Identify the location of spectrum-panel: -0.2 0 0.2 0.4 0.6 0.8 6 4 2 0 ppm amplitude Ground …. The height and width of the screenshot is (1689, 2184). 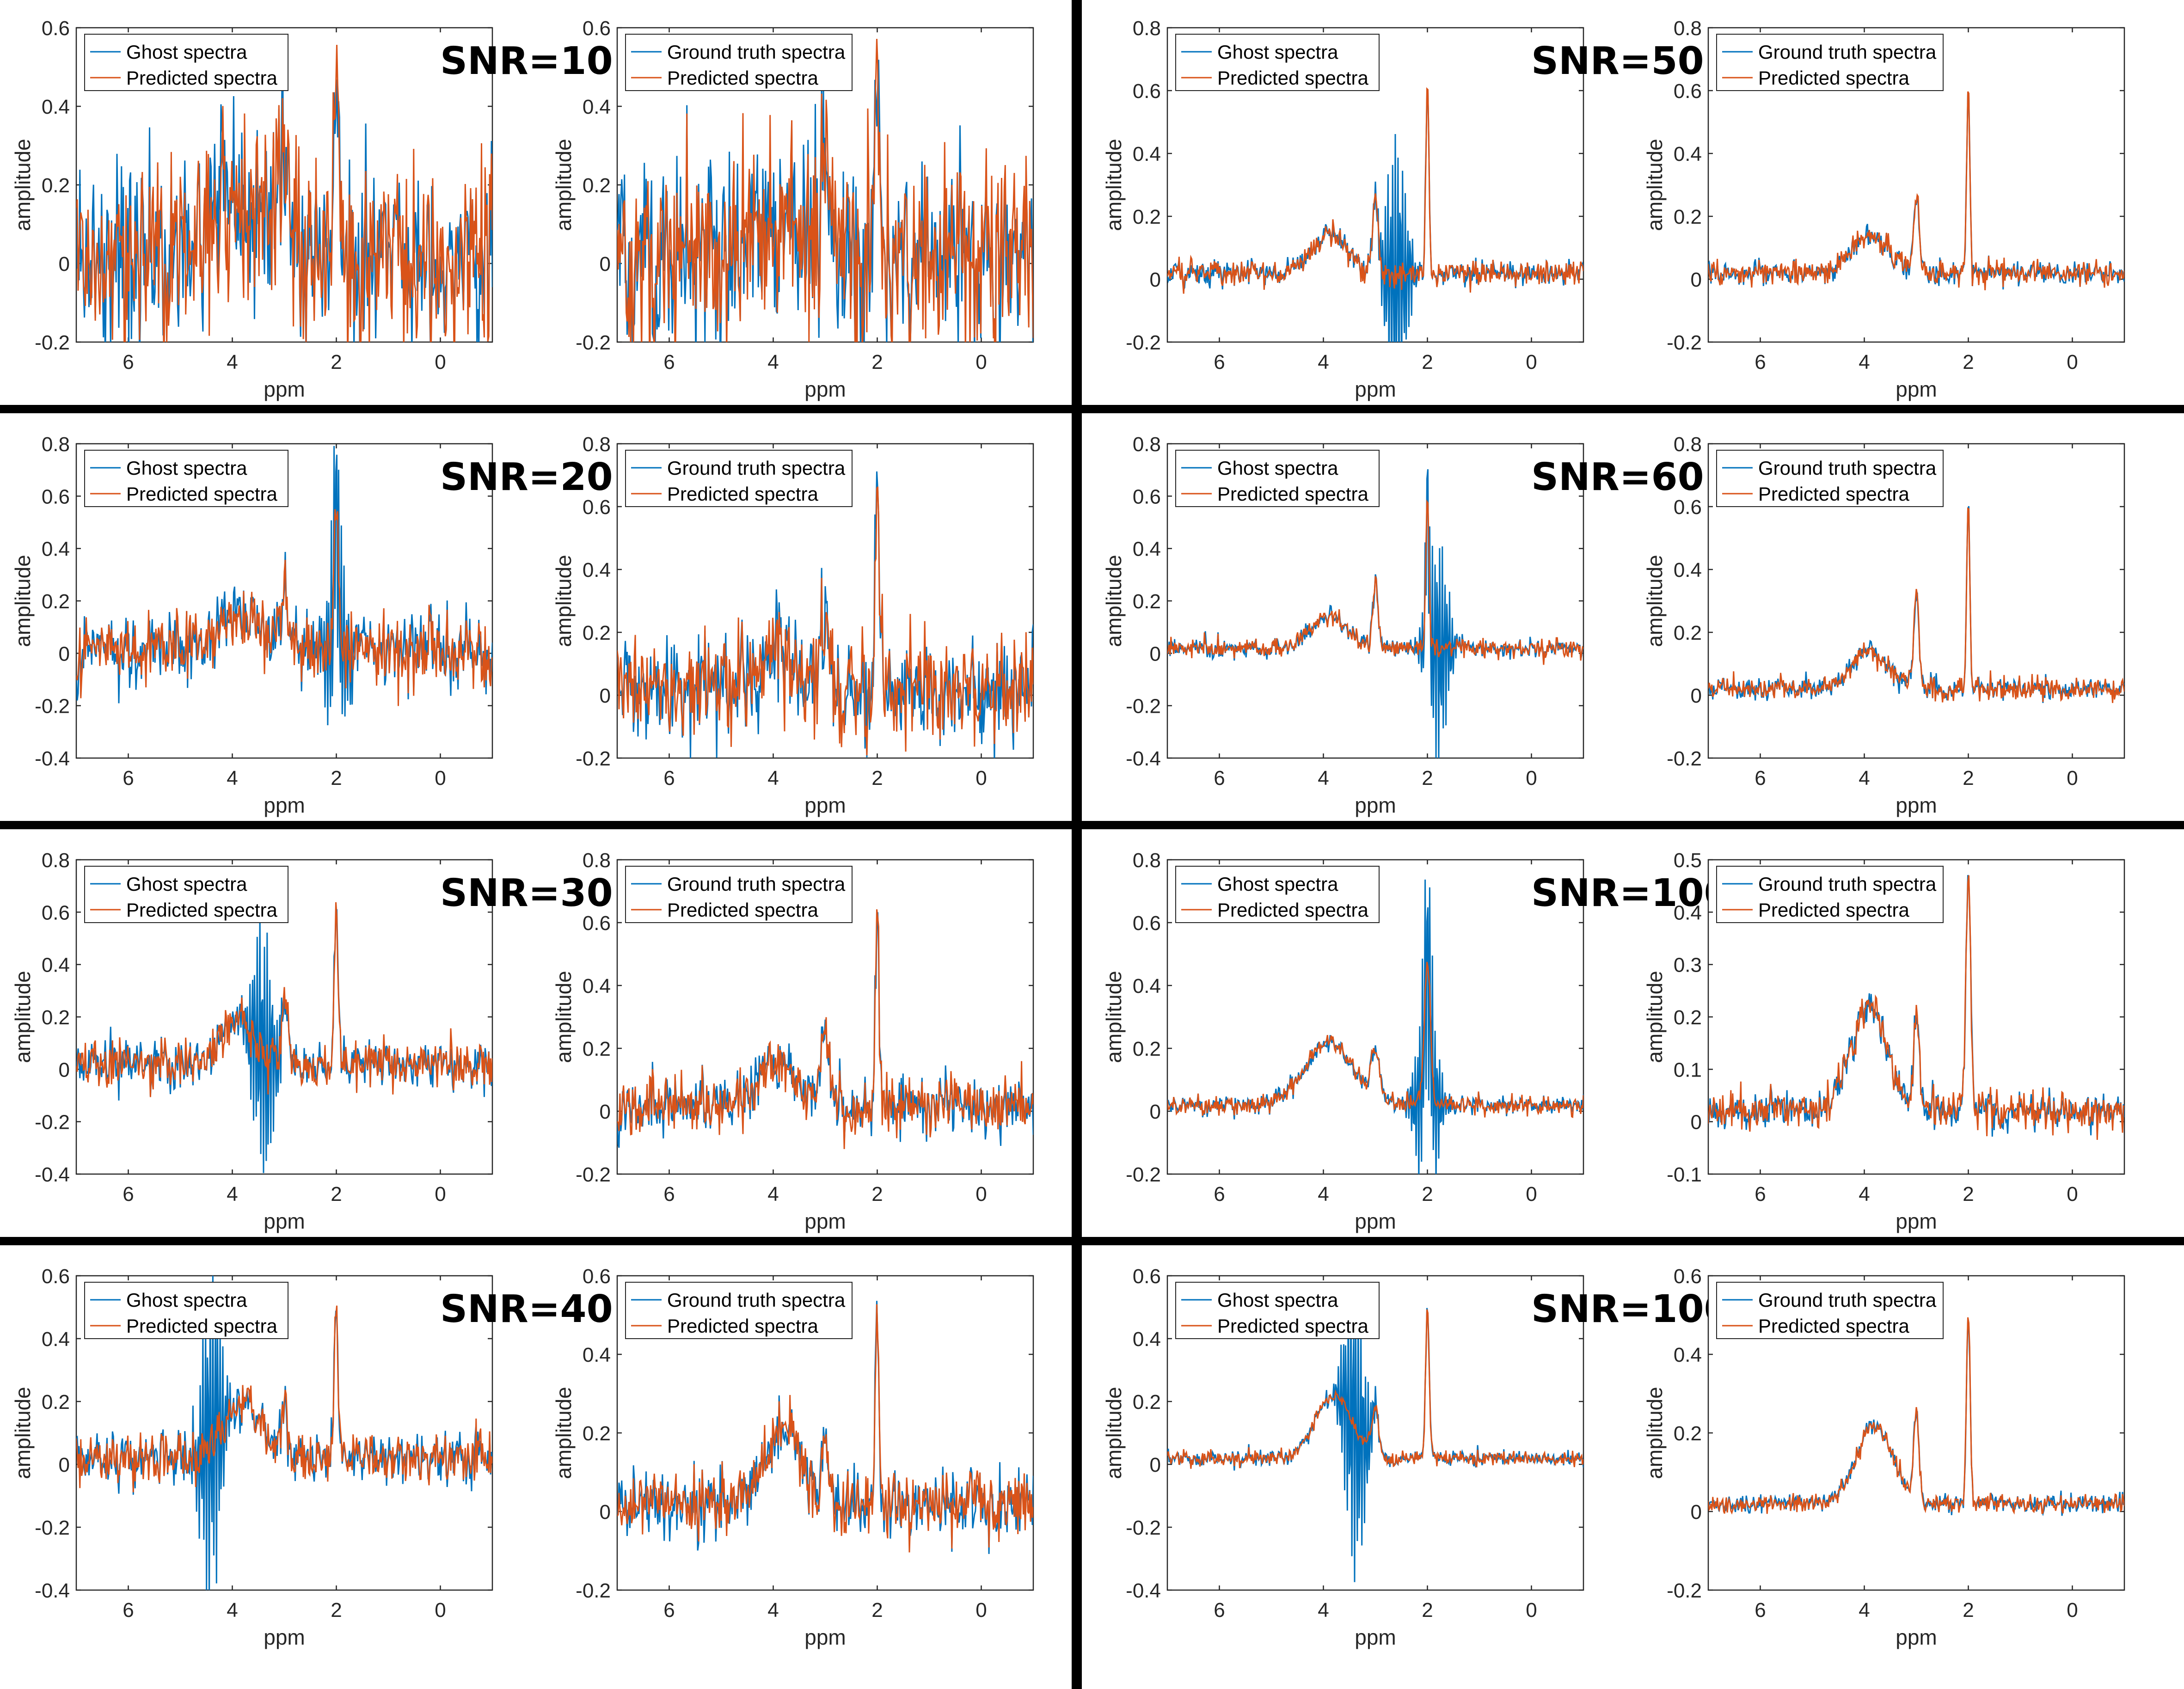
(793, 1041).